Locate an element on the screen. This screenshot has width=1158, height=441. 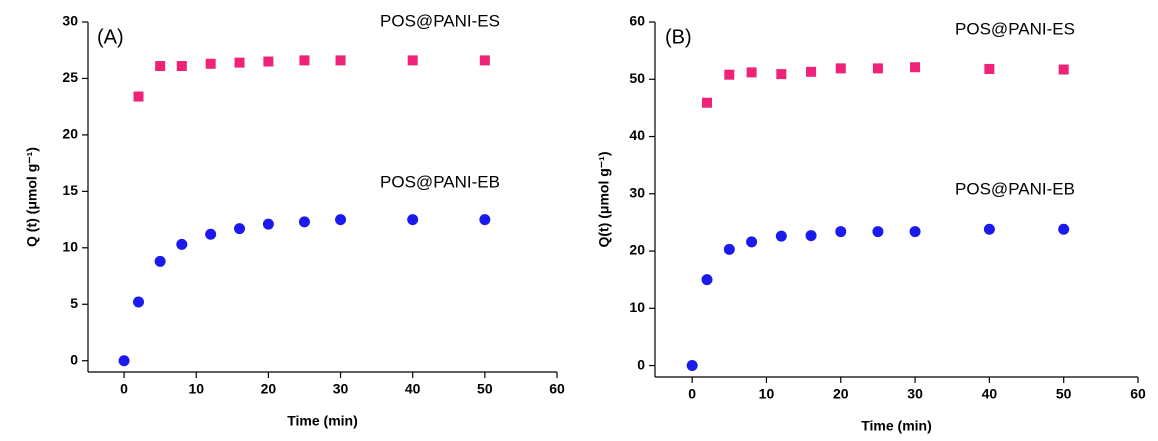
y-axis-label: Q (t) (μmol g⁻¹) is located at coordinates (32, 197).